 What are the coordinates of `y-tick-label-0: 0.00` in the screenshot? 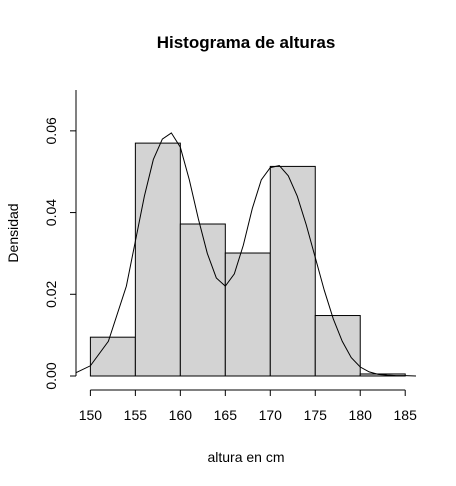 It's located at (51, 375).